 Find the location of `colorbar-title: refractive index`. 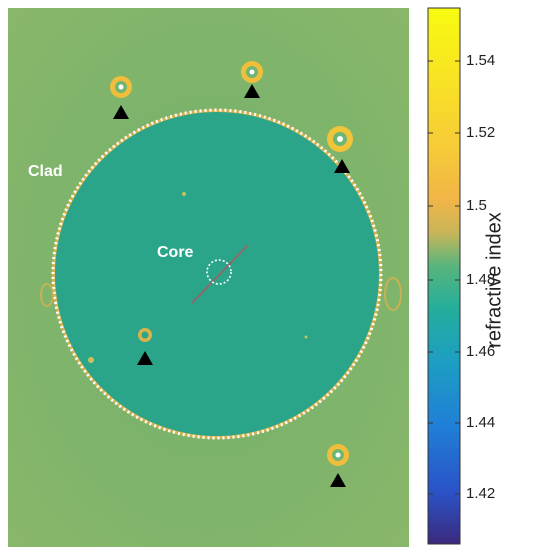

colorbar-title: refractive index is located at coordinates (494, 280).